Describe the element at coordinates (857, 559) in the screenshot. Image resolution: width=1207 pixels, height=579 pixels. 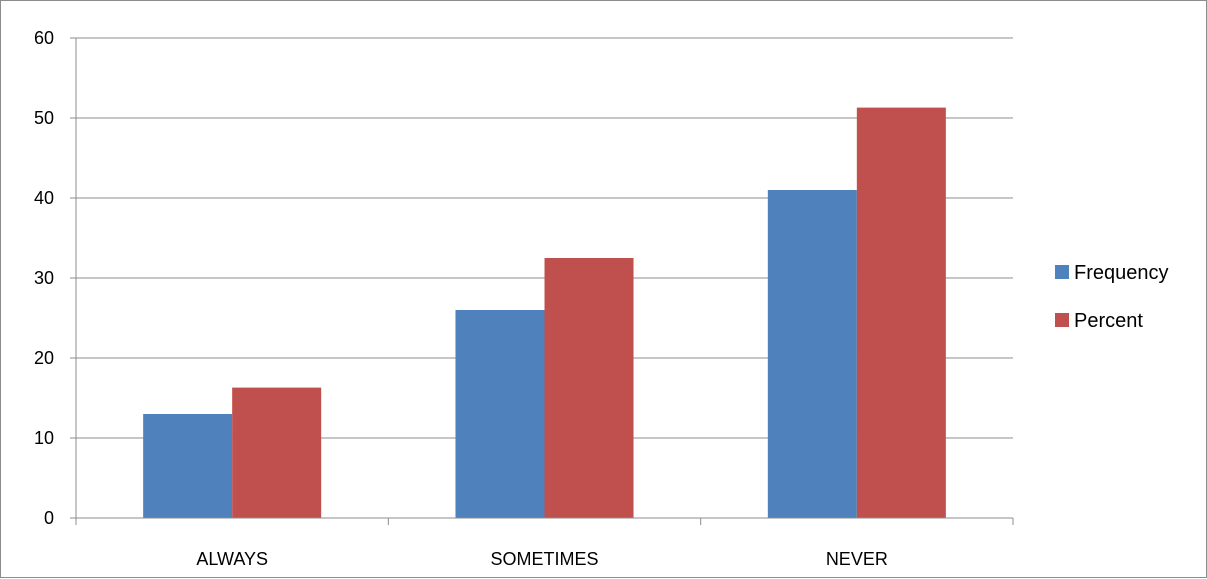
I see `x-tick-label: NEVER` at that location.